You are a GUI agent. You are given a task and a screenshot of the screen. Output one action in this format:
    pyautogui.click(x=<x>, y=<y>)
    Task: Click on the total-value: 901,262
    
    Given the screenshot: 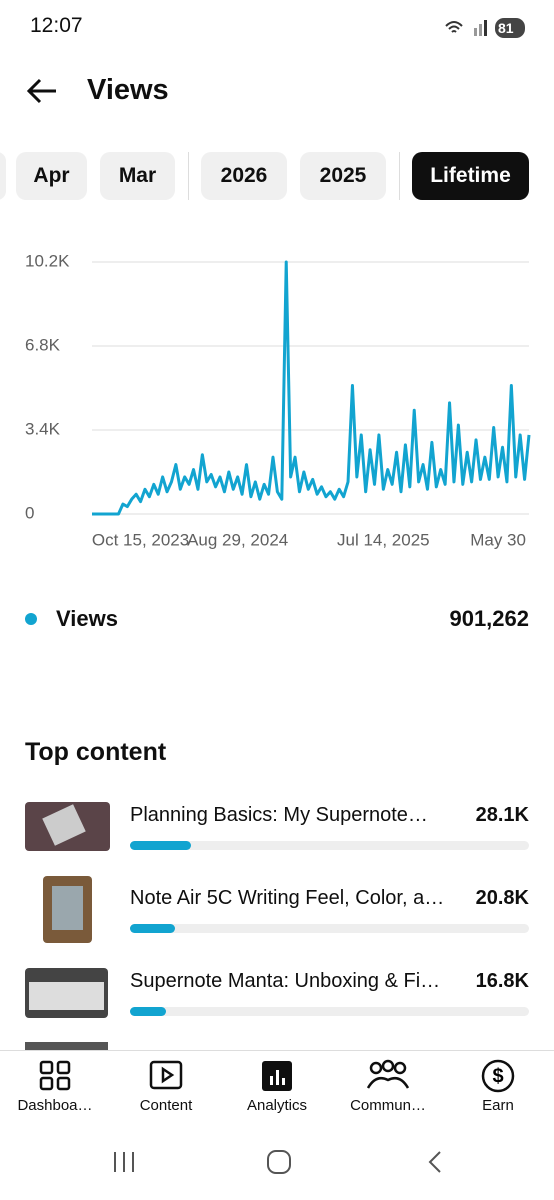 What is the action you would take?
    pyautogui.click(x=489, y=618)
    